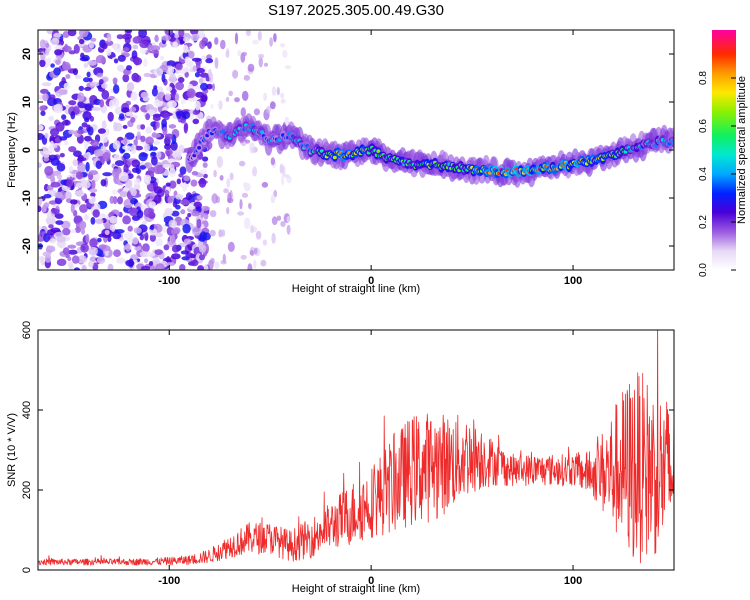  What do you see at coordinates (742, 150) in the screenshot?
I see `colorbar-label: Normalized spectral amplitude` at bounding box center [742, 150].